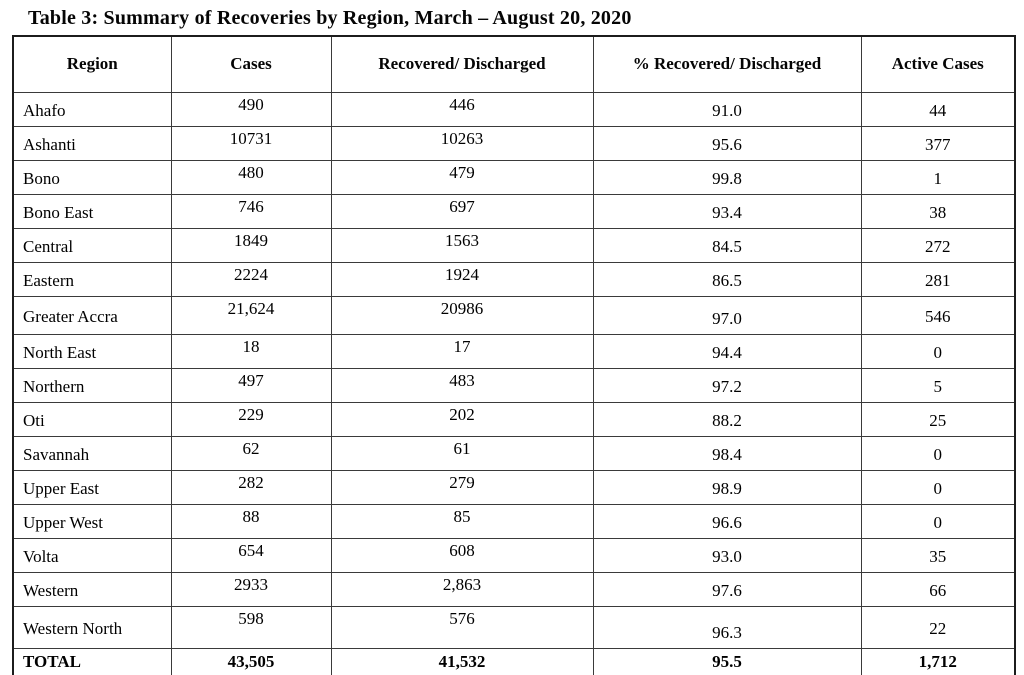 The width and height of the screenshot is (1024, 675). I want to click on region-cell: Northern, so click(92, 385).